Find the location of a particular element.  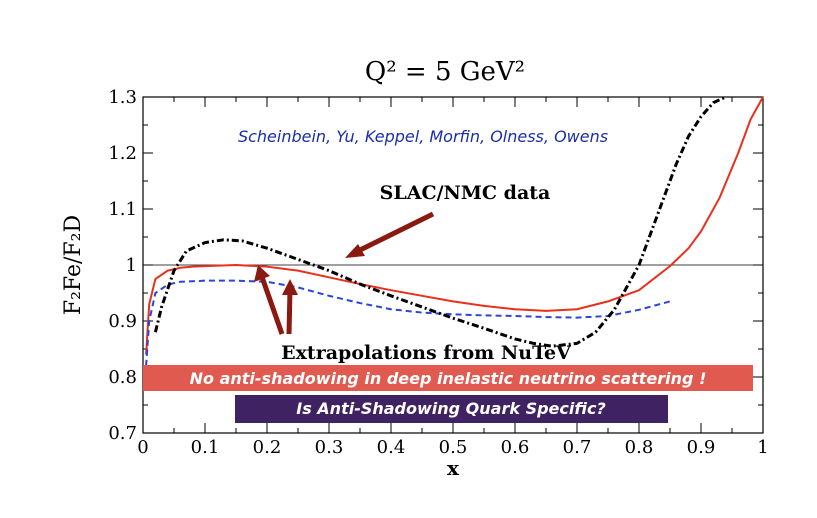

extrapolation-arrow-right is located at coordinates (290, 307).